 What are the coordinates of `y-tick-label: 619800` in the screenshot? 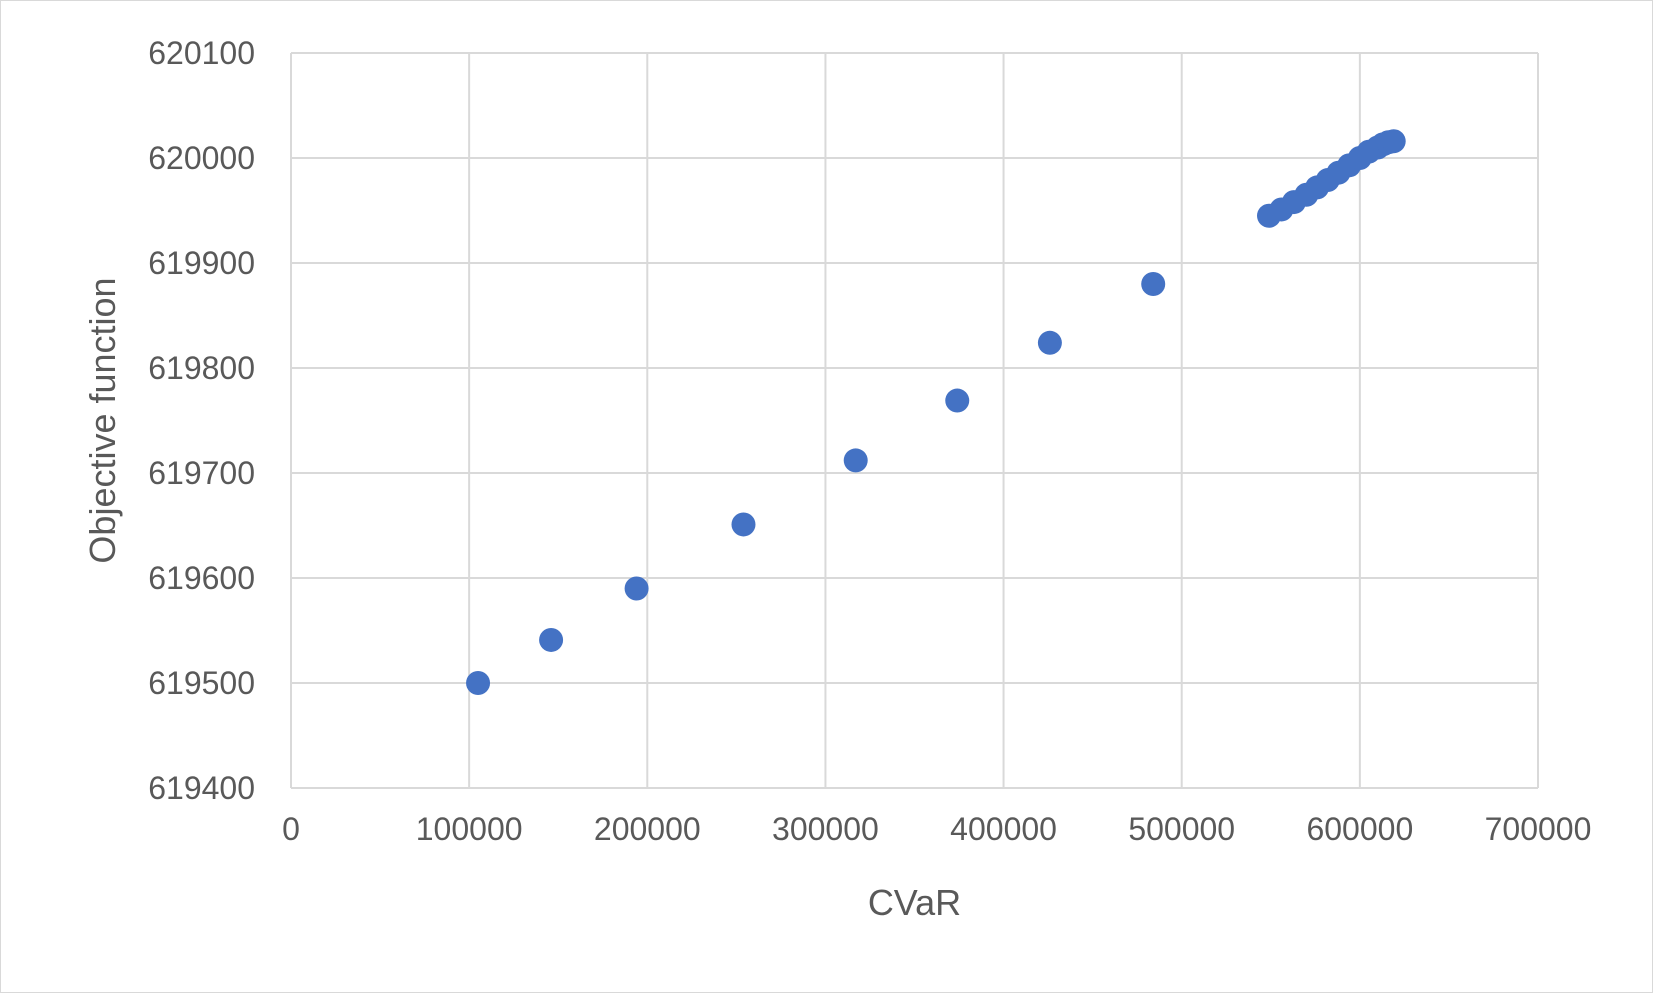 It's located at (201, 368).